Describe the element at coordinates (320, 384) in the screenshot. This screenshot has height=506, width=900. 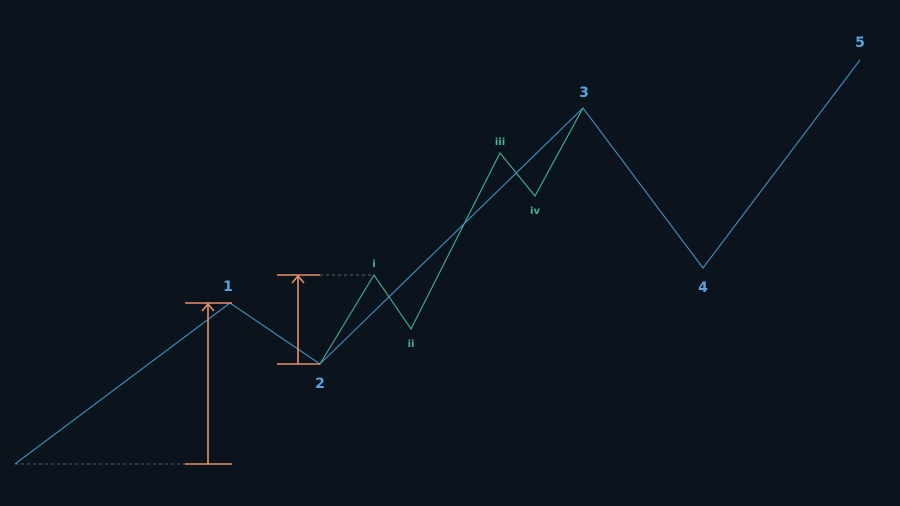
I see `wave-label-2: 2` at that location.